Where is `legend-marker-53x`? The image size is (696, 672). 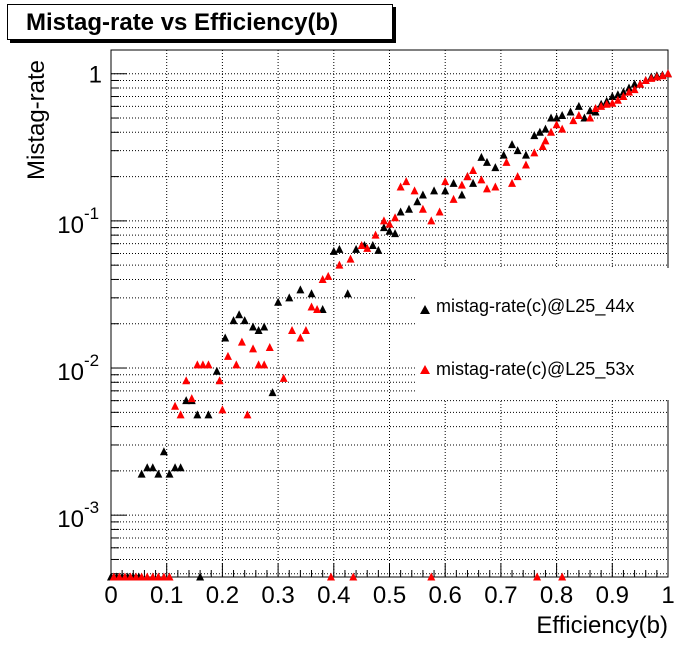 legend-marker-53x is located at coordinates (425, 369).